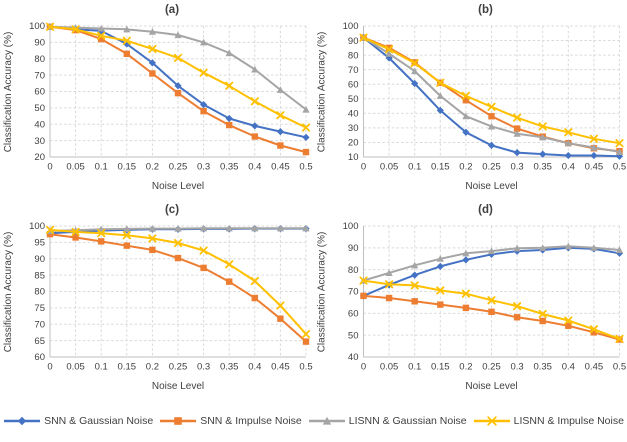 This screenshot has height=442, width=627. Describe the element at coordinates (39, 341) in the screenshot. I see `y-tick-label: 65` at that location.